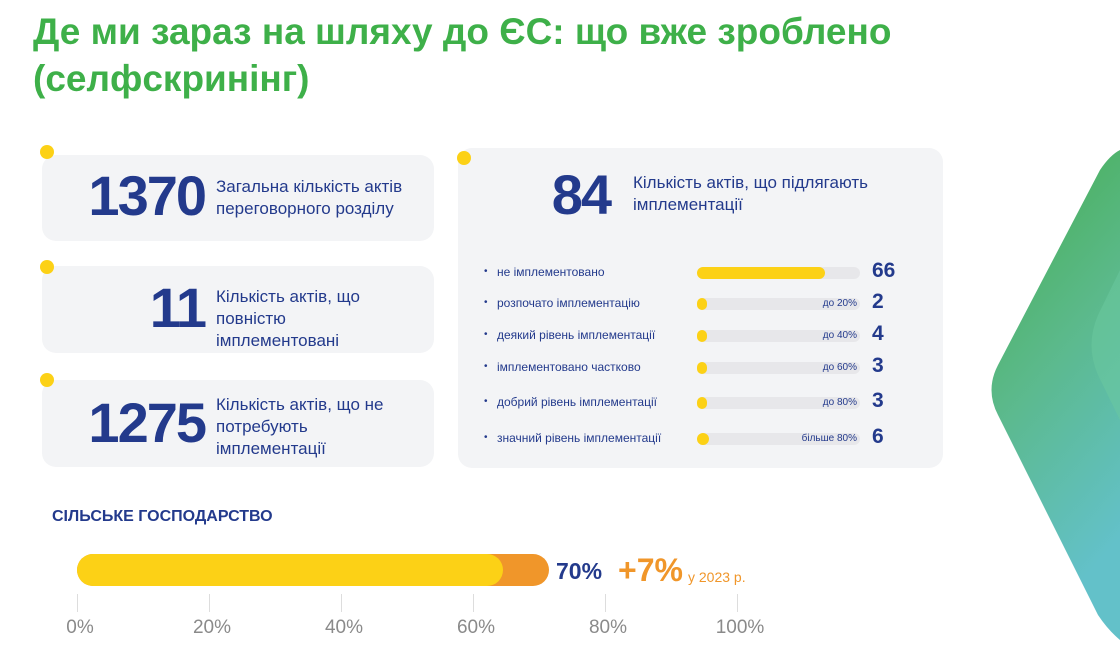 This screenshot has height=658, width=1120. What do you see at coordinates (178, 307) in the screenshot?
I see `stat-number: 11` at bounding box center [178, 307].